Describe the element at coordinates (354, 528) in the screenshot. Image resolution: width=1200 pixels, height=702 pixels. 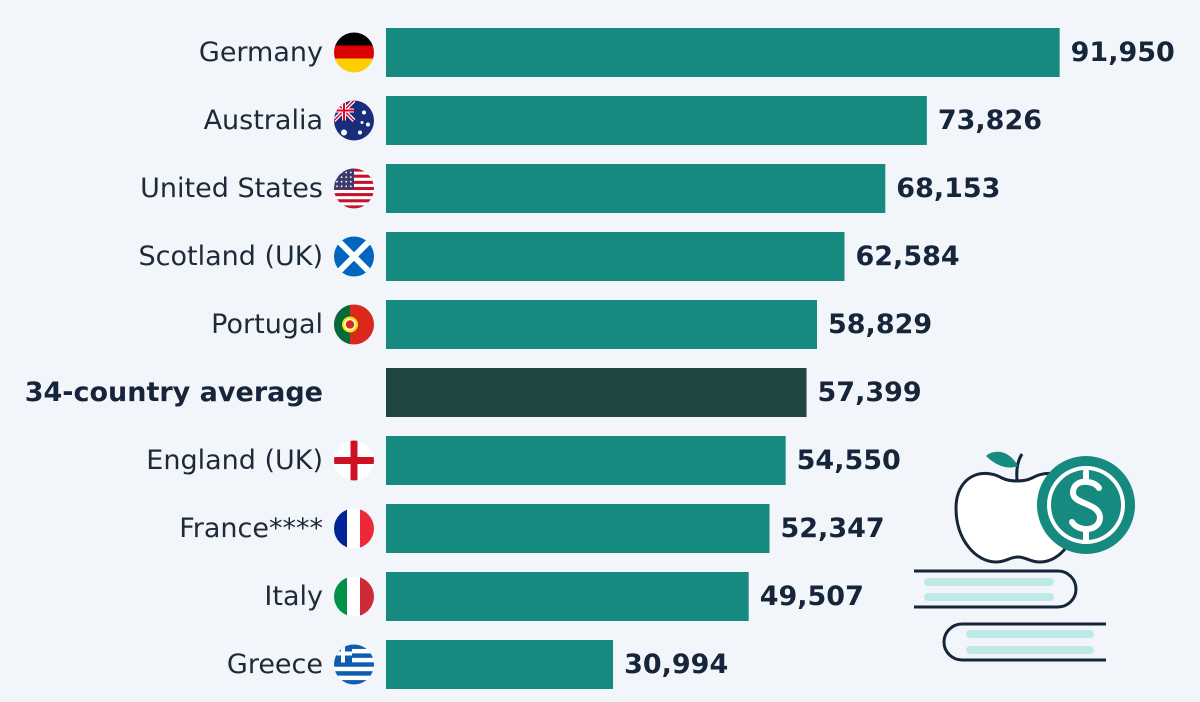
I see `france-flag-icon` at that location.